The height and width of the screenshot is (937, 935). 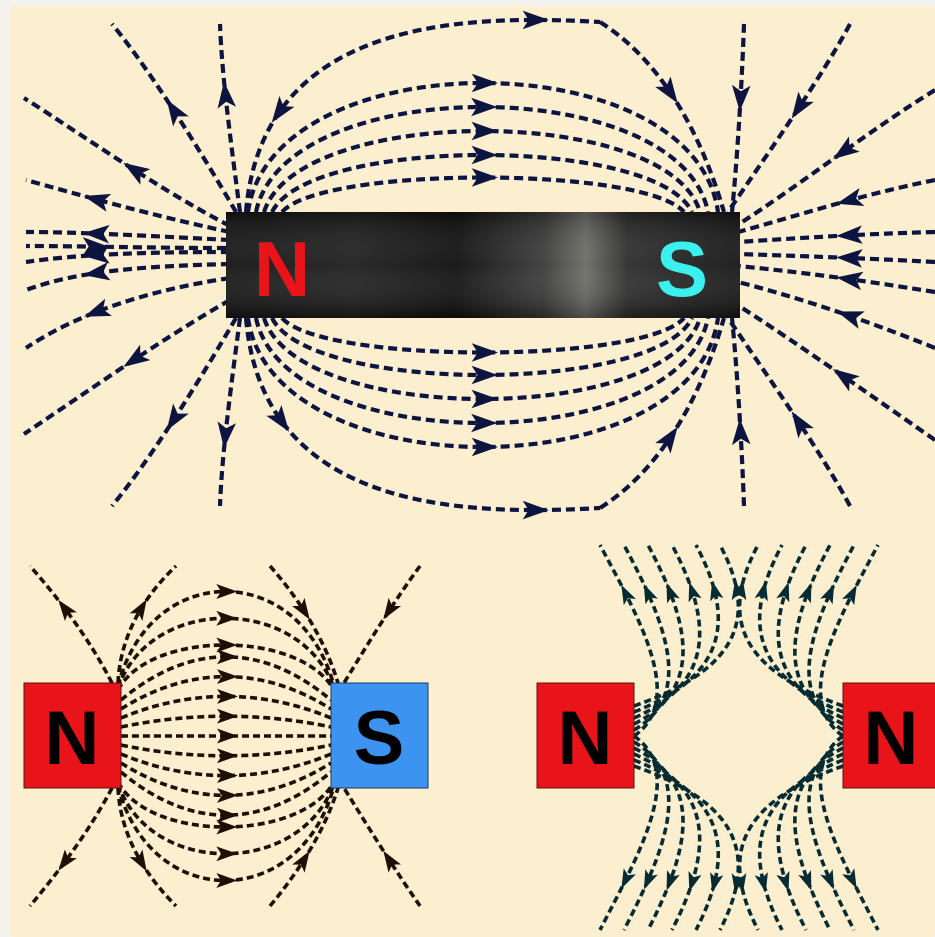 I want to click on attracting-magnets: N S, so click(x=226, y=735).